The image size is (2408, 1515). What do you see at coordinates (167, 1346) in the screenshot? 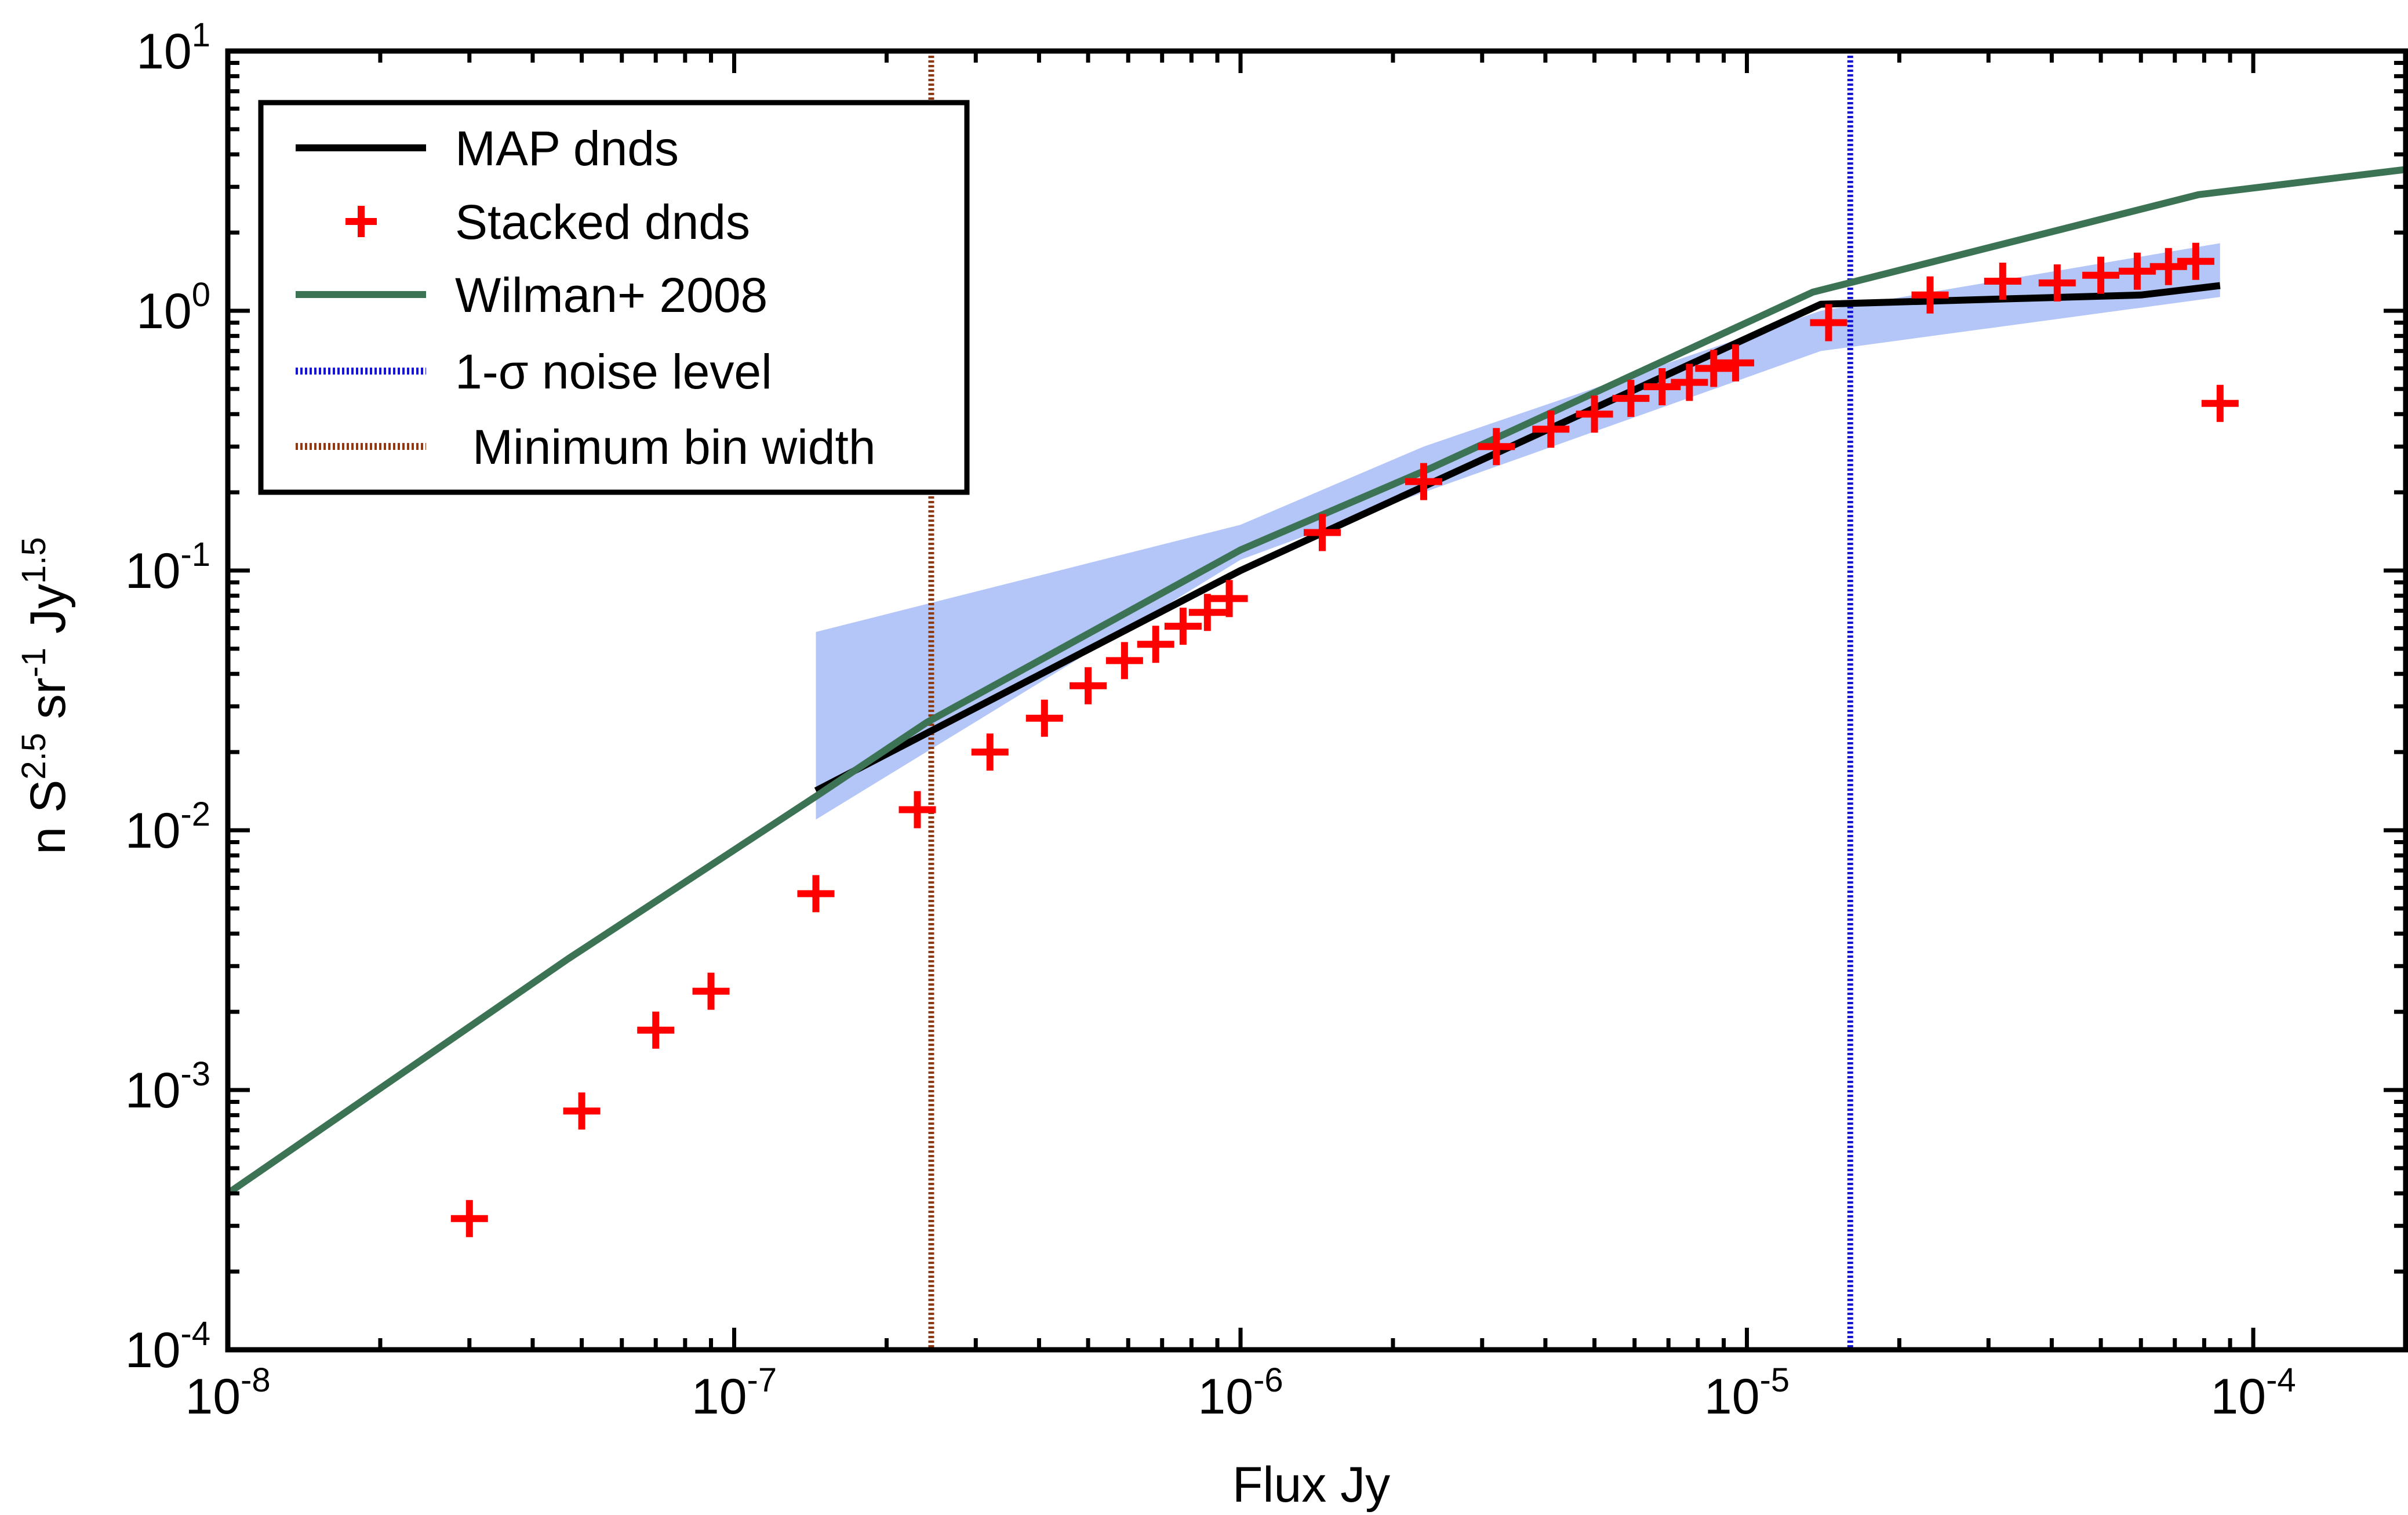
I see `y-tick-label: 10⁻⁴` at bounding box center [167, 1346].